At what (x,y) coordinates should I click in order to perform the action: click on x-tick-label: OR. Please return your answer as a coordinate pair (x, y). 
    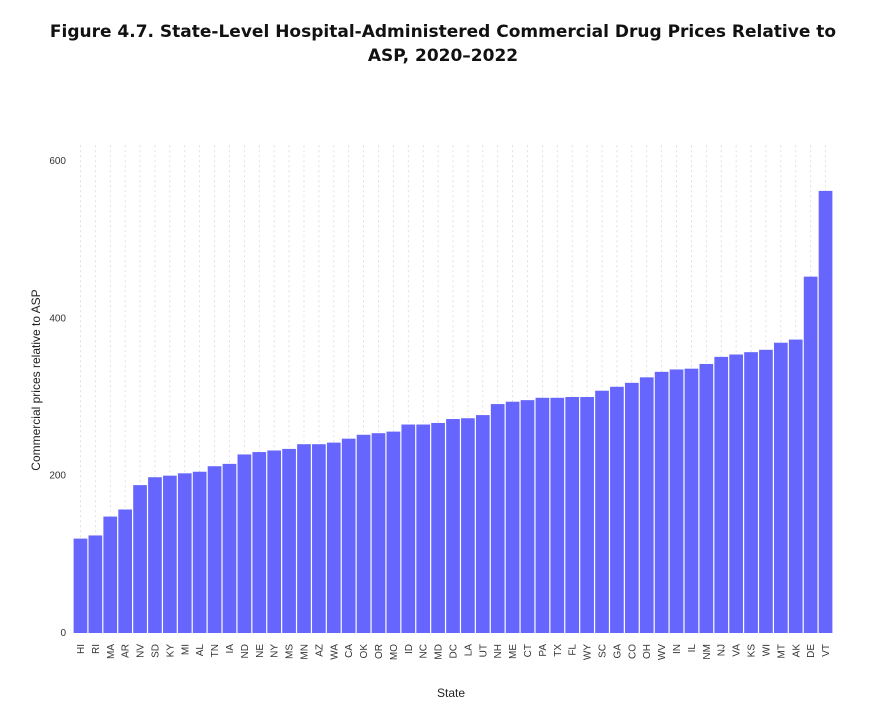
    Looking at the image, I should click on (379, 651).